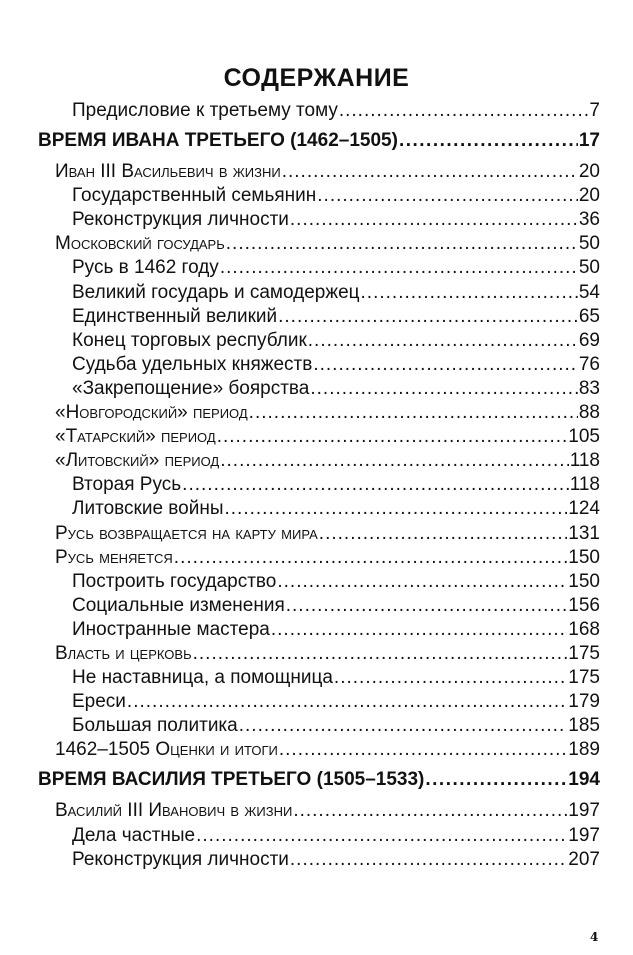  I want to click on toc-entry-title: Русь в 1462 году, so click(145, 268).